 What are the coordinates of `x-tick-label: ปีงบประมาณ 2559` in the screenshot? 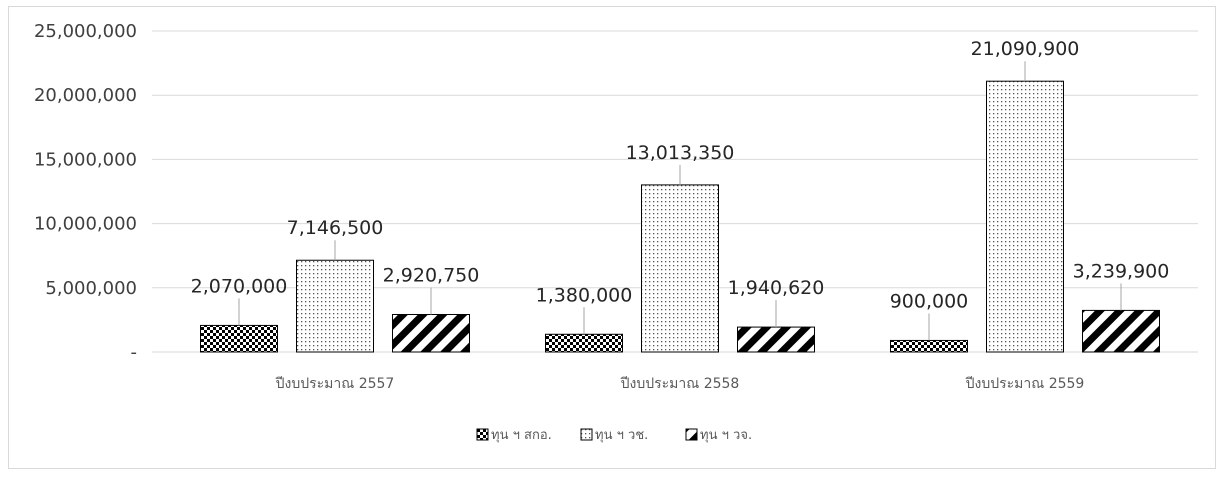 It's located at (1024, 384).